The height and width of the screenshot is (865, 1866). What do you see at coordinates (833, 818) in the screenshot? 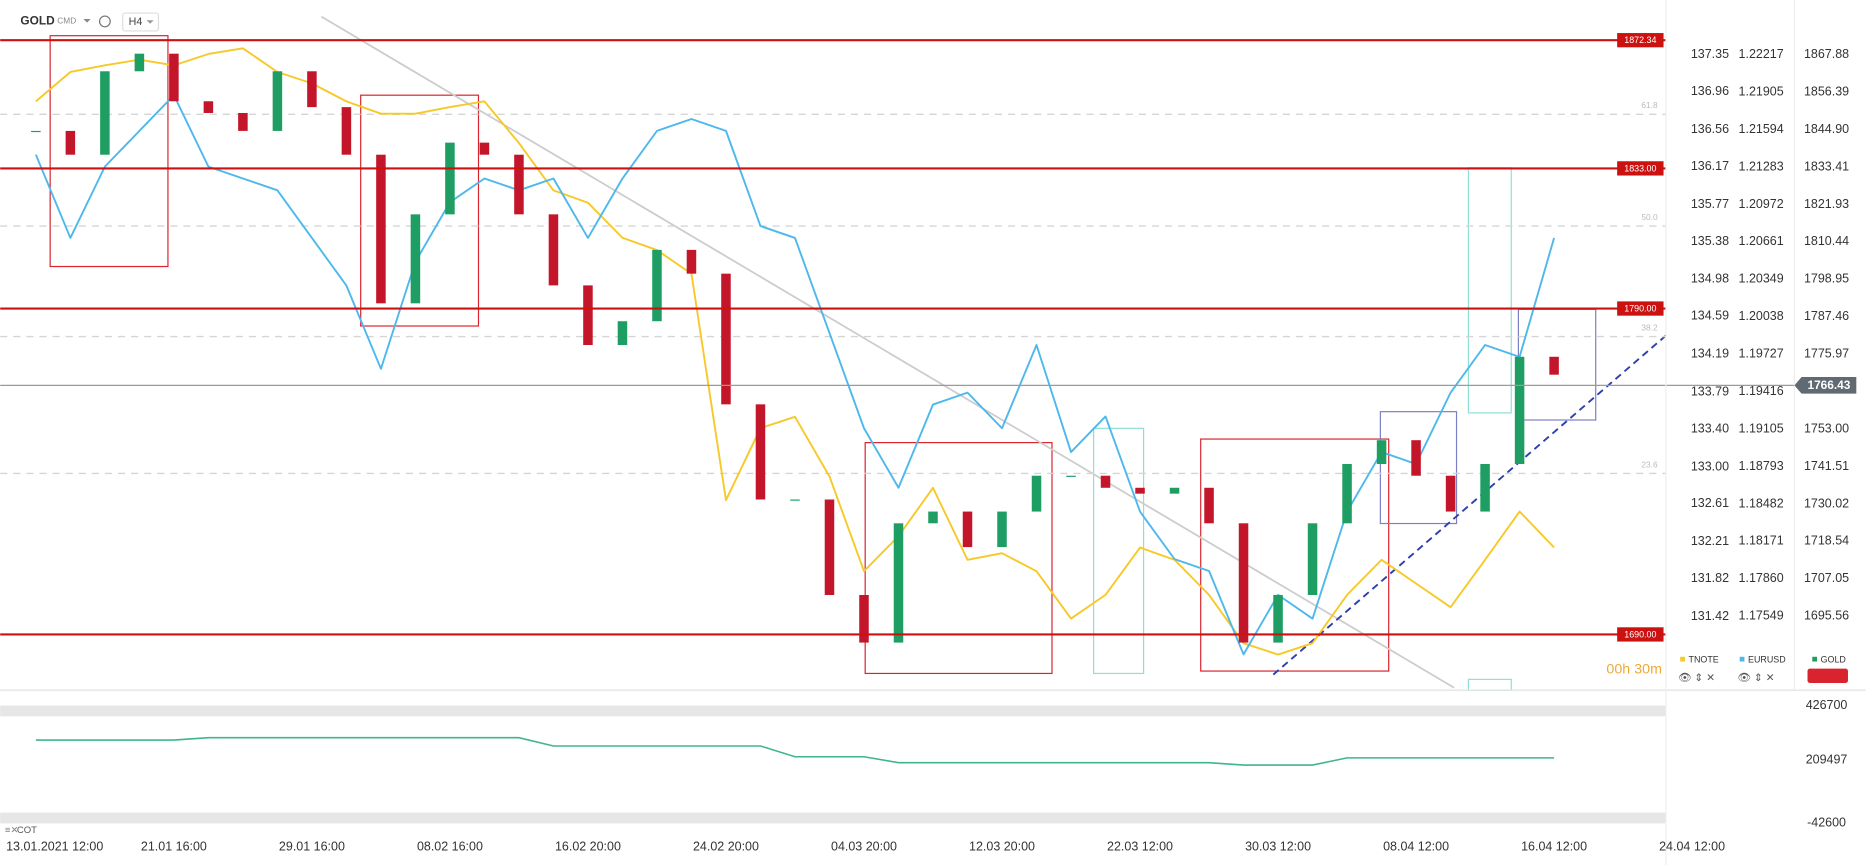
I see `panel-band` at bounding box center [833, 818].